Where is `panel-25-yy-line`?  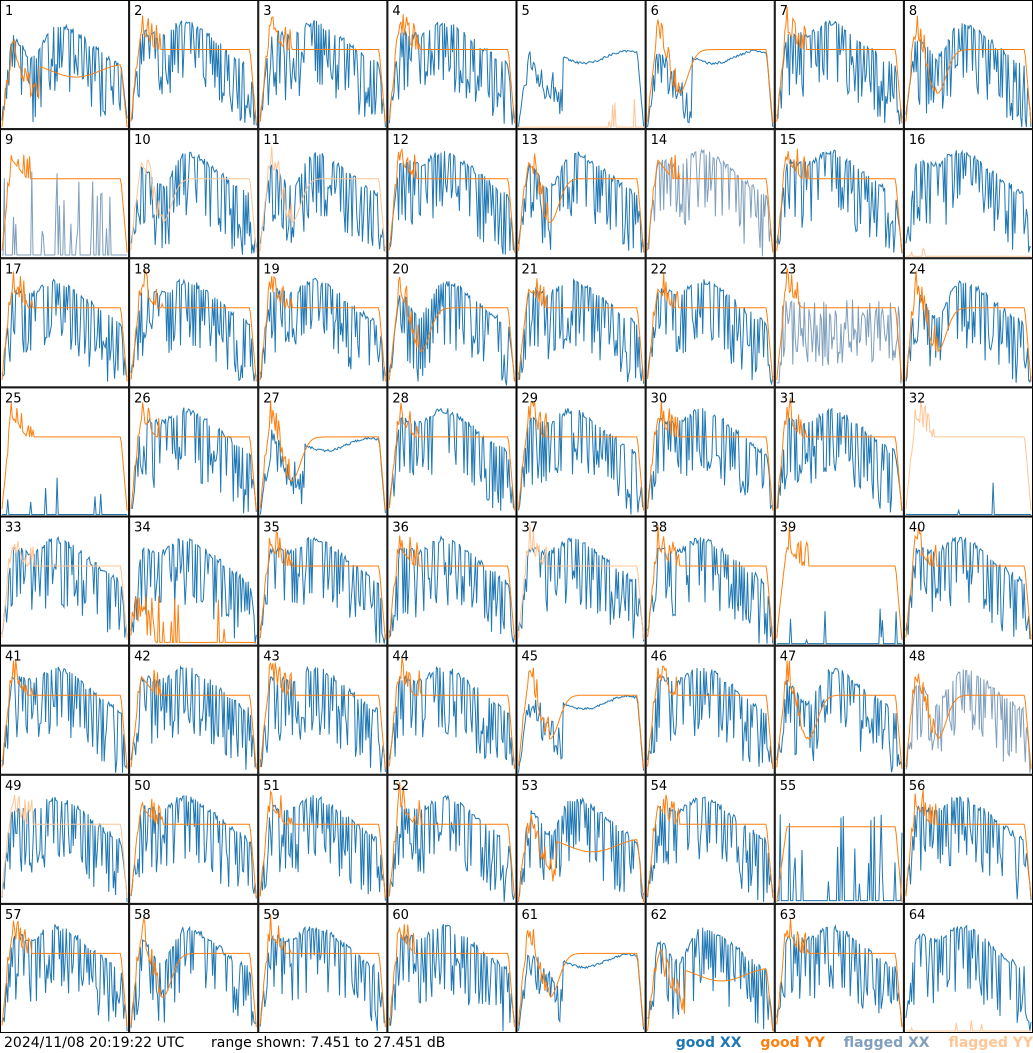 panel-25-yy-line is located at coordinates (64, 456).